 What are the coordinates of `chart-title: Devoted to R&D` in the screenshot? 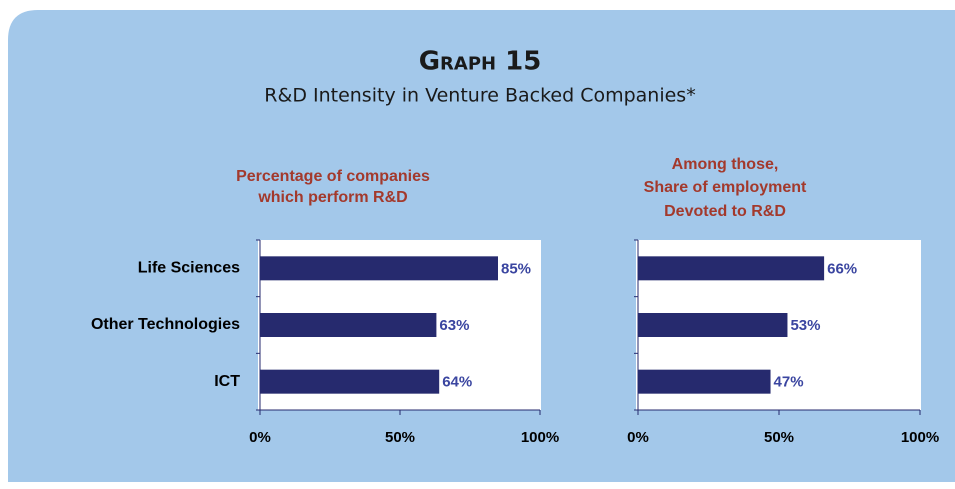 It's located at (725, 211).